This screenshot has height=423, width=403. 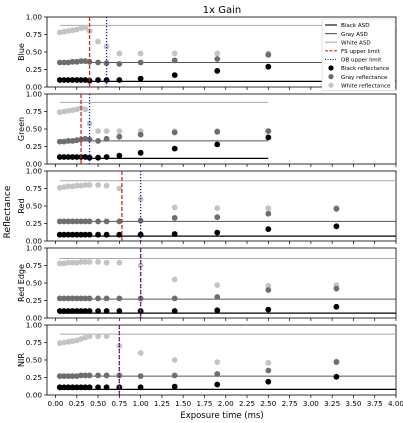 What do you see at coordinates (98, 403) in the screenshot?
I see `x-tick-label: 0.50` at bounding box center [98, 403].